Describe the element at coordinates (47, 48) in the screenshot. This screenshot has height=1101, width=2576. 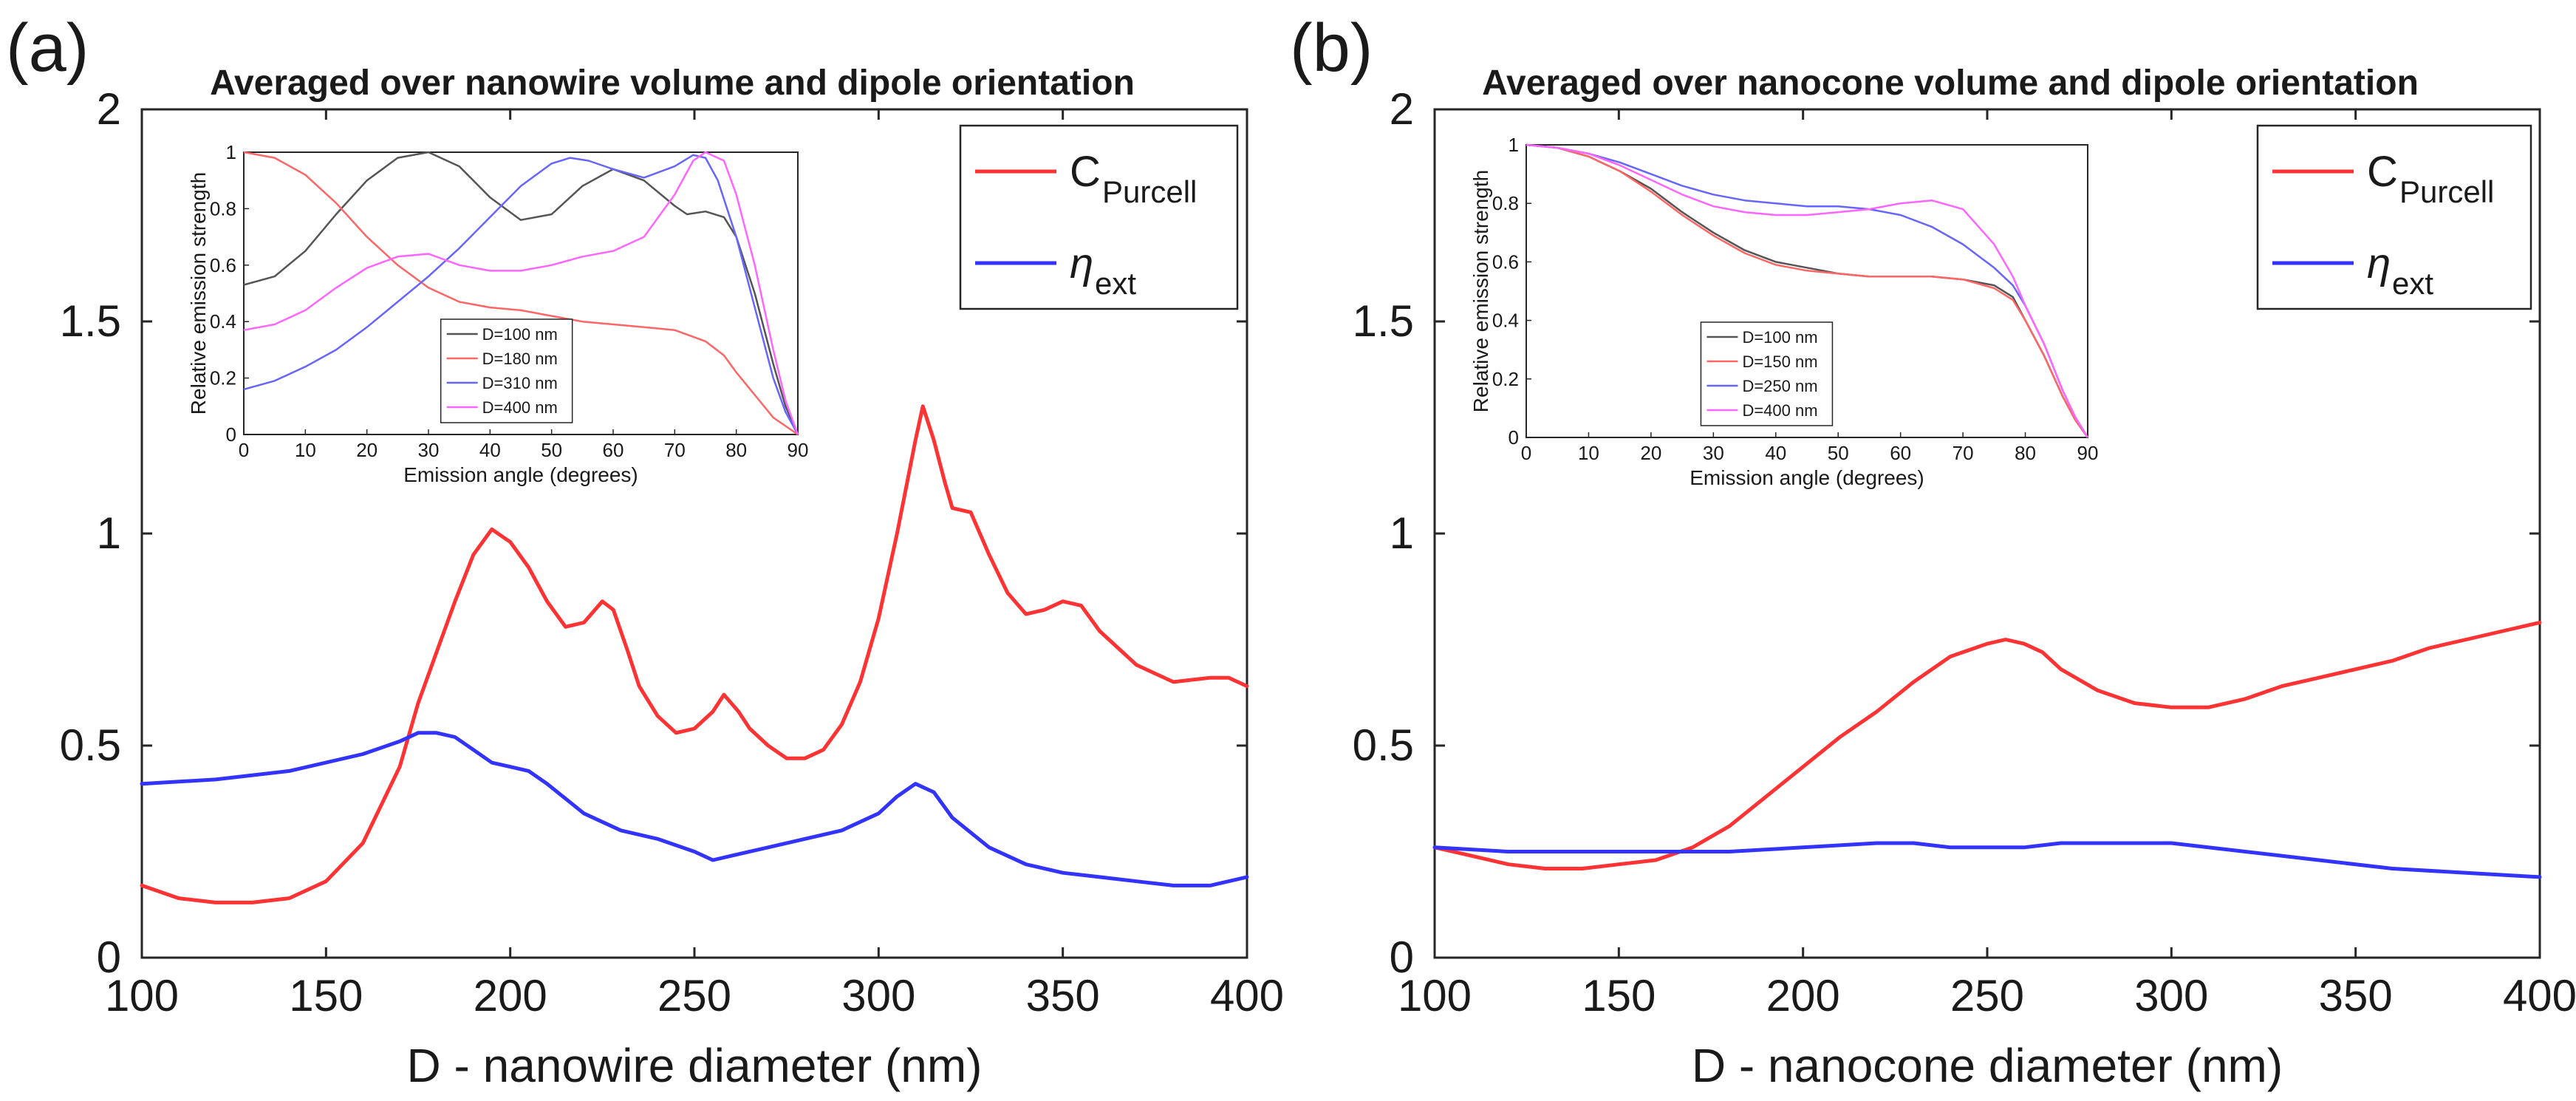
I see `panel-label: (a)` at that location.